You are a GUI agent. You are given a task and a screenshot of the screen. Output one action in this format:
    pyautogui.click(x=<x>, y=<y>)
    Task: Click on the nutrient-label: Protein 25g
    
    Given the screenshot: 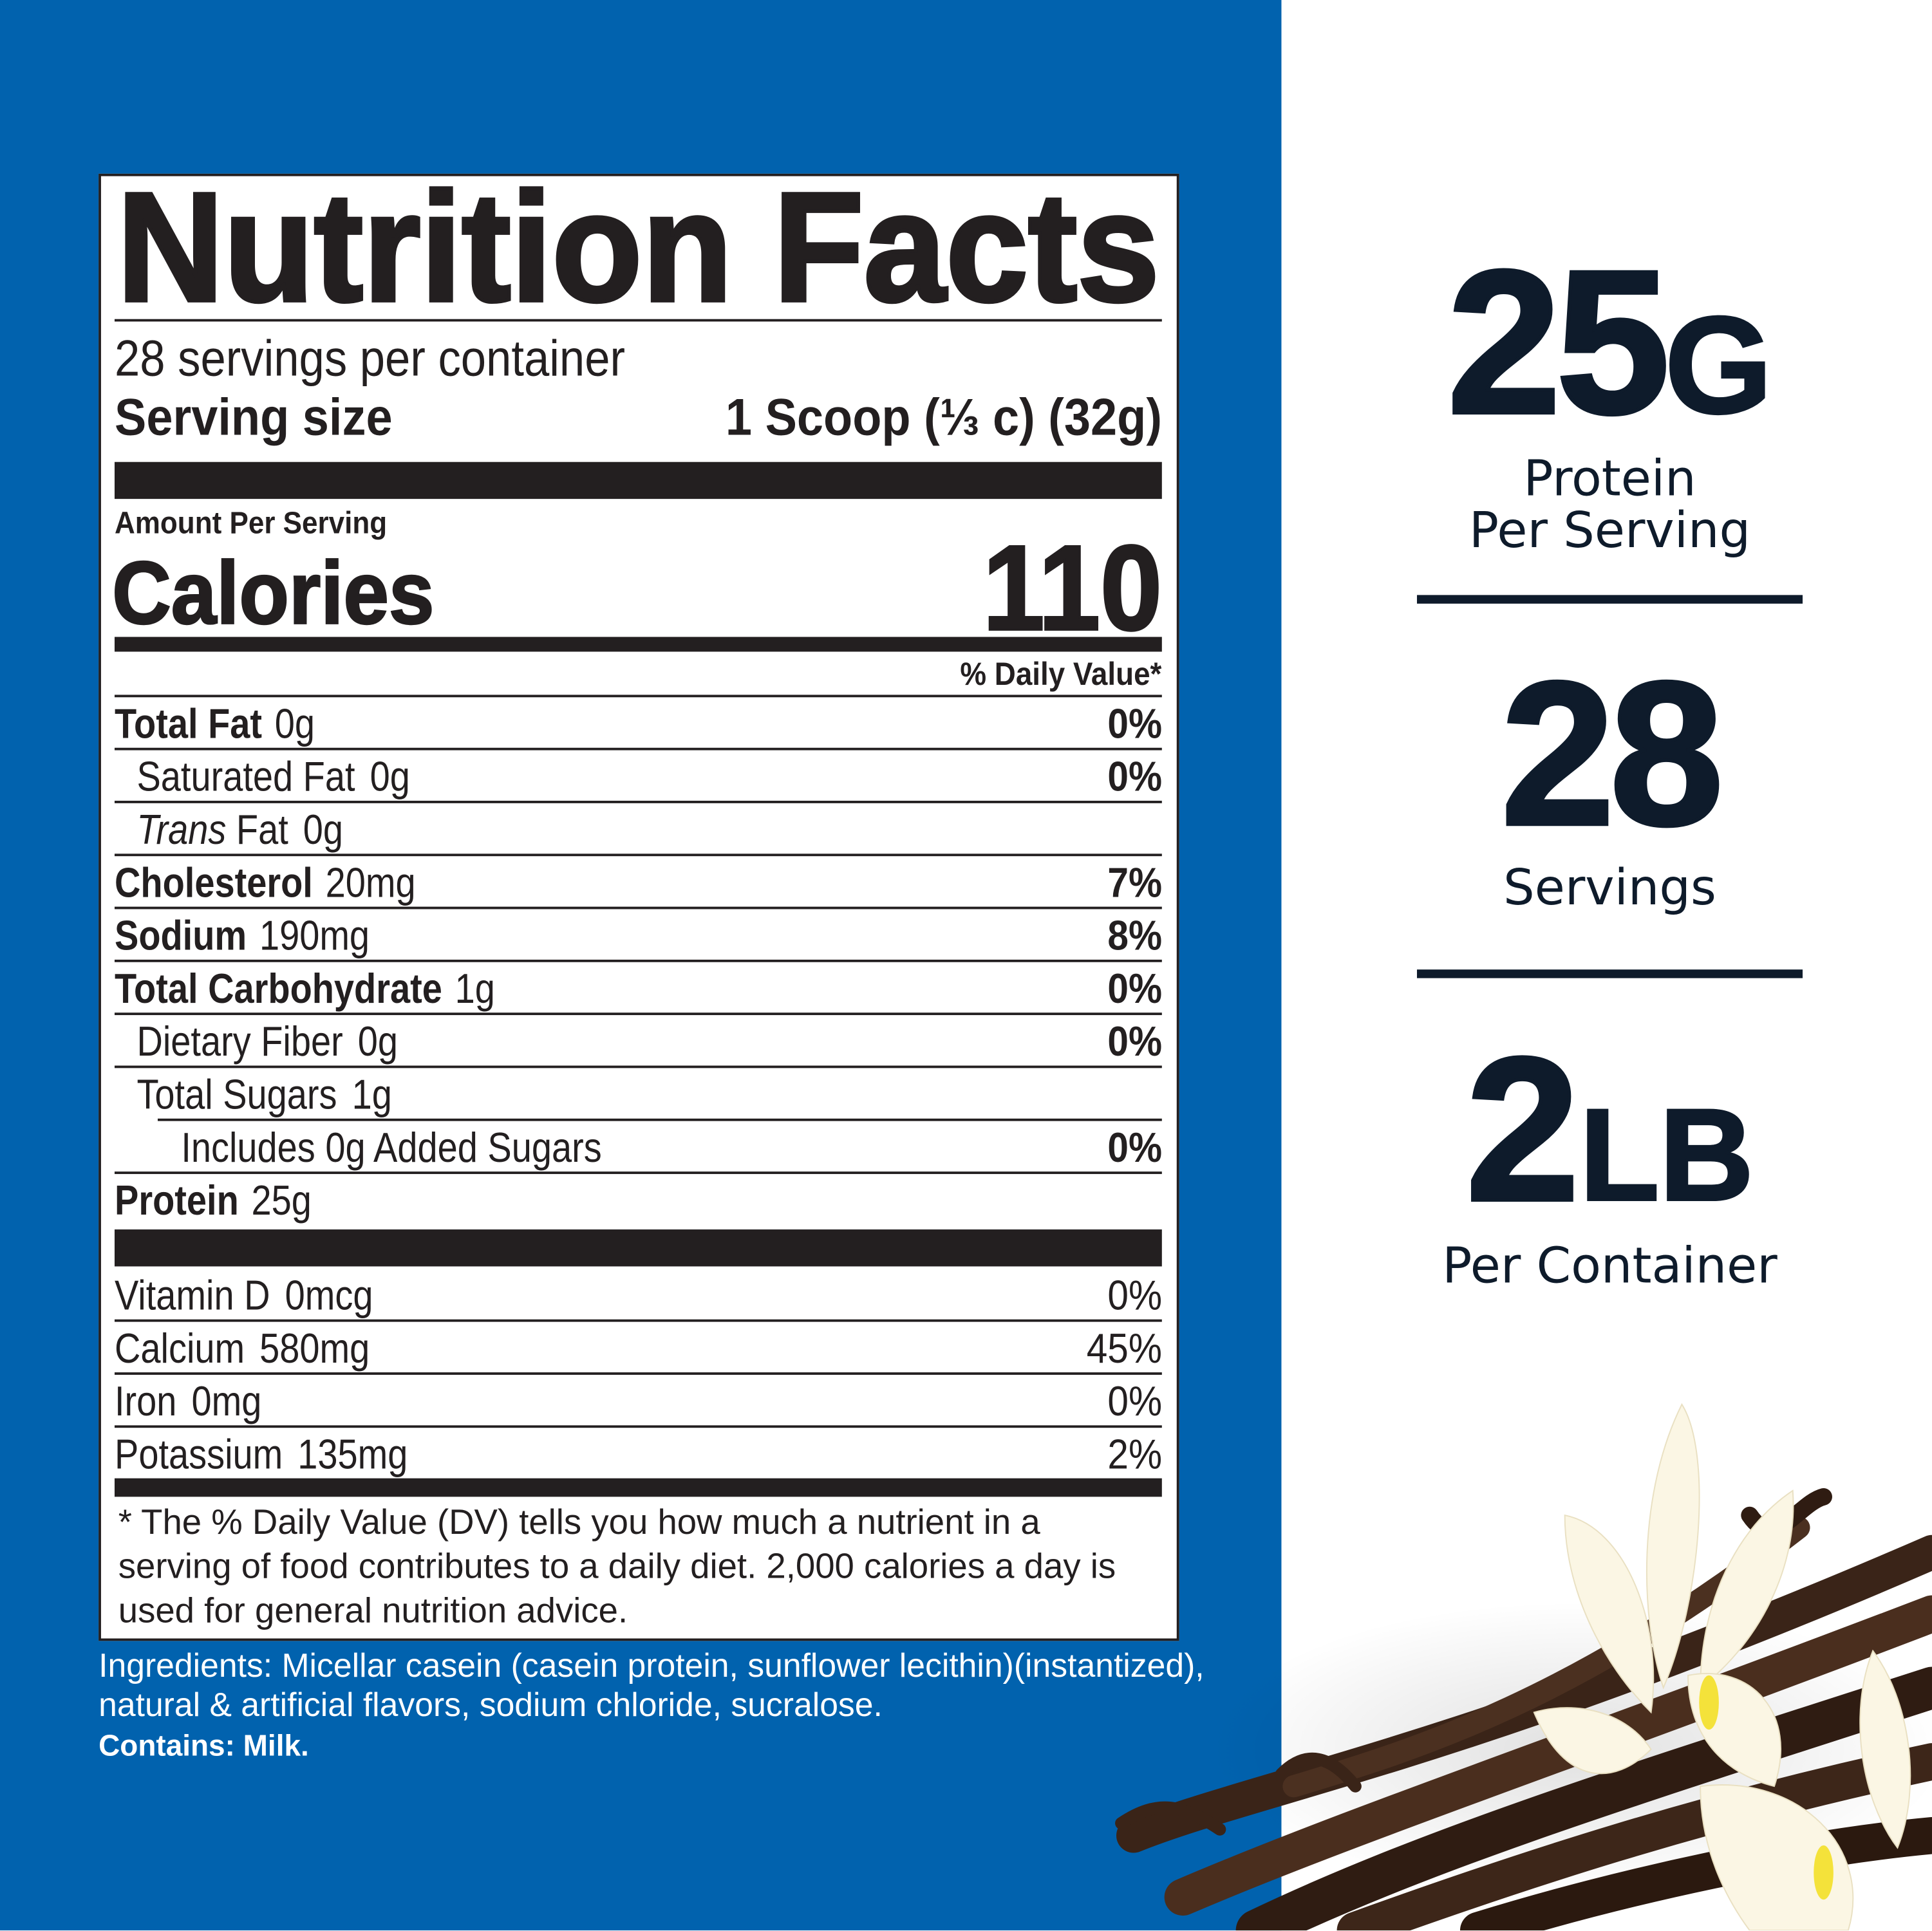 What is the action you would take?
    pyautogui.click(x=214, y=1202)
    